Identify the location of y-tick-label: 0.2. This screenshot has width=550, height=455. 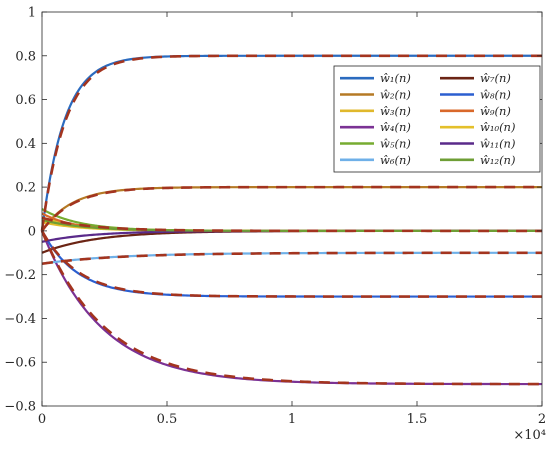
(25, 188).